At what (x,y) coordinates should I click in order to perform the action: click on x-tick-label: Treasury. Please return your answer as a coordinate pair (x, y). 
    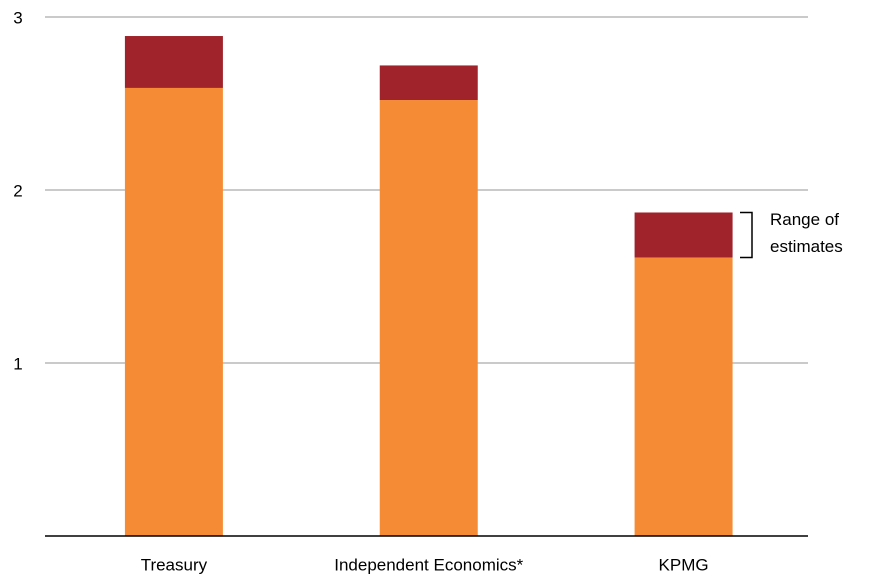
    Looking at the image, I should click on (174, 564).